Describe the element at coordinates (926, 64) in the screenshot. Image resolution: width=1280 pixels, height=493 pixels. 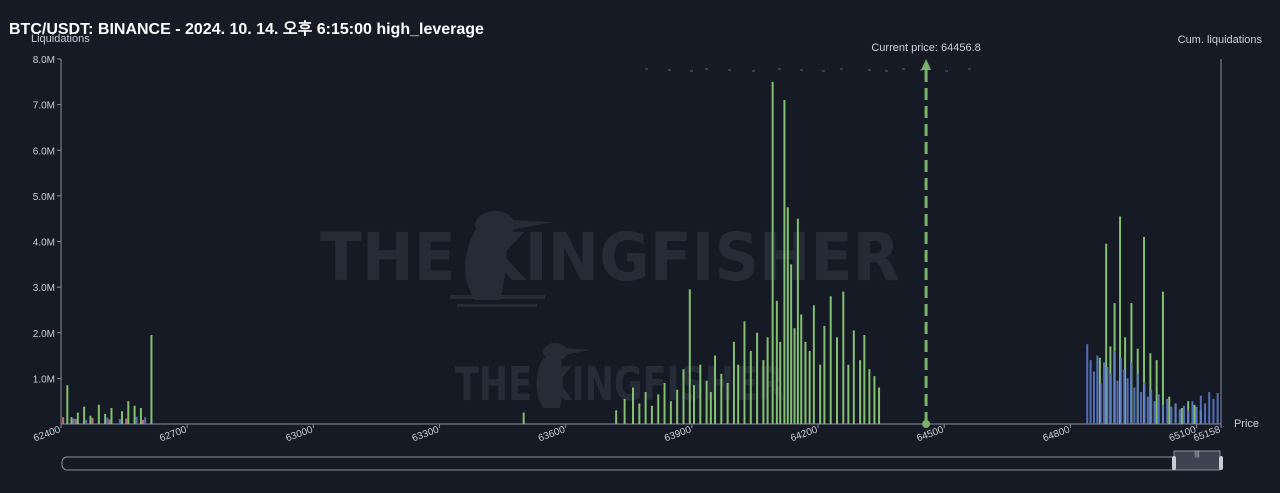
I see `current-price-arrow-icon` at that location.